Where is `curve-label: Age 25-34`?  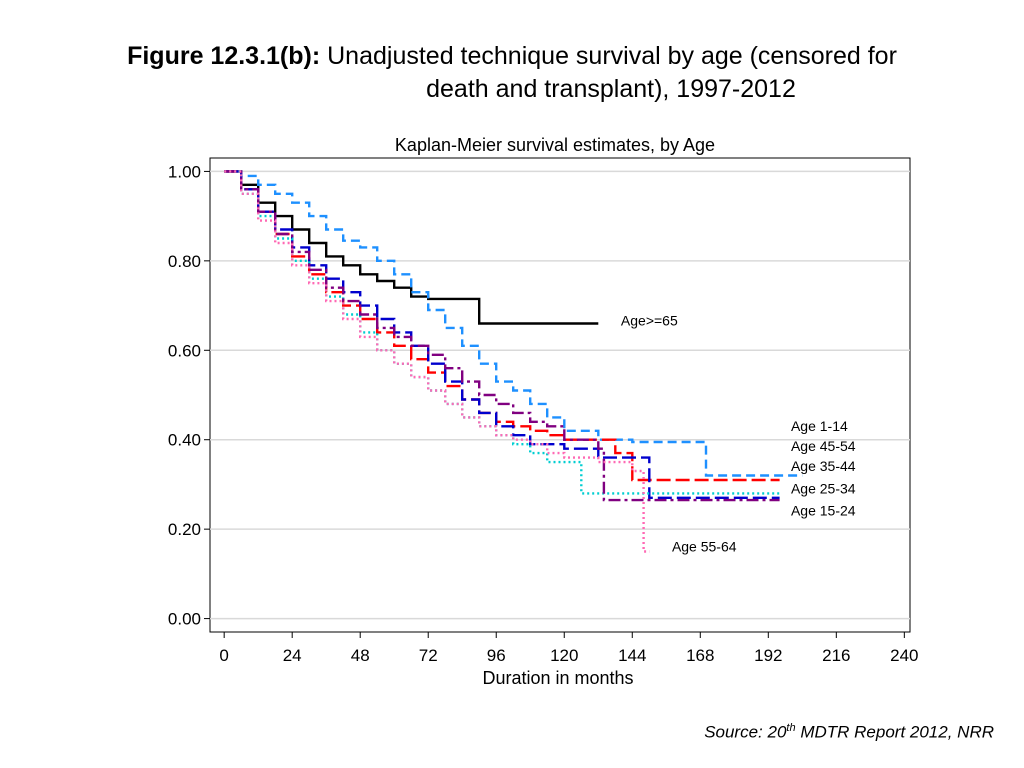
curve-label: Age 25-34 is located at coordinates (823, 488).